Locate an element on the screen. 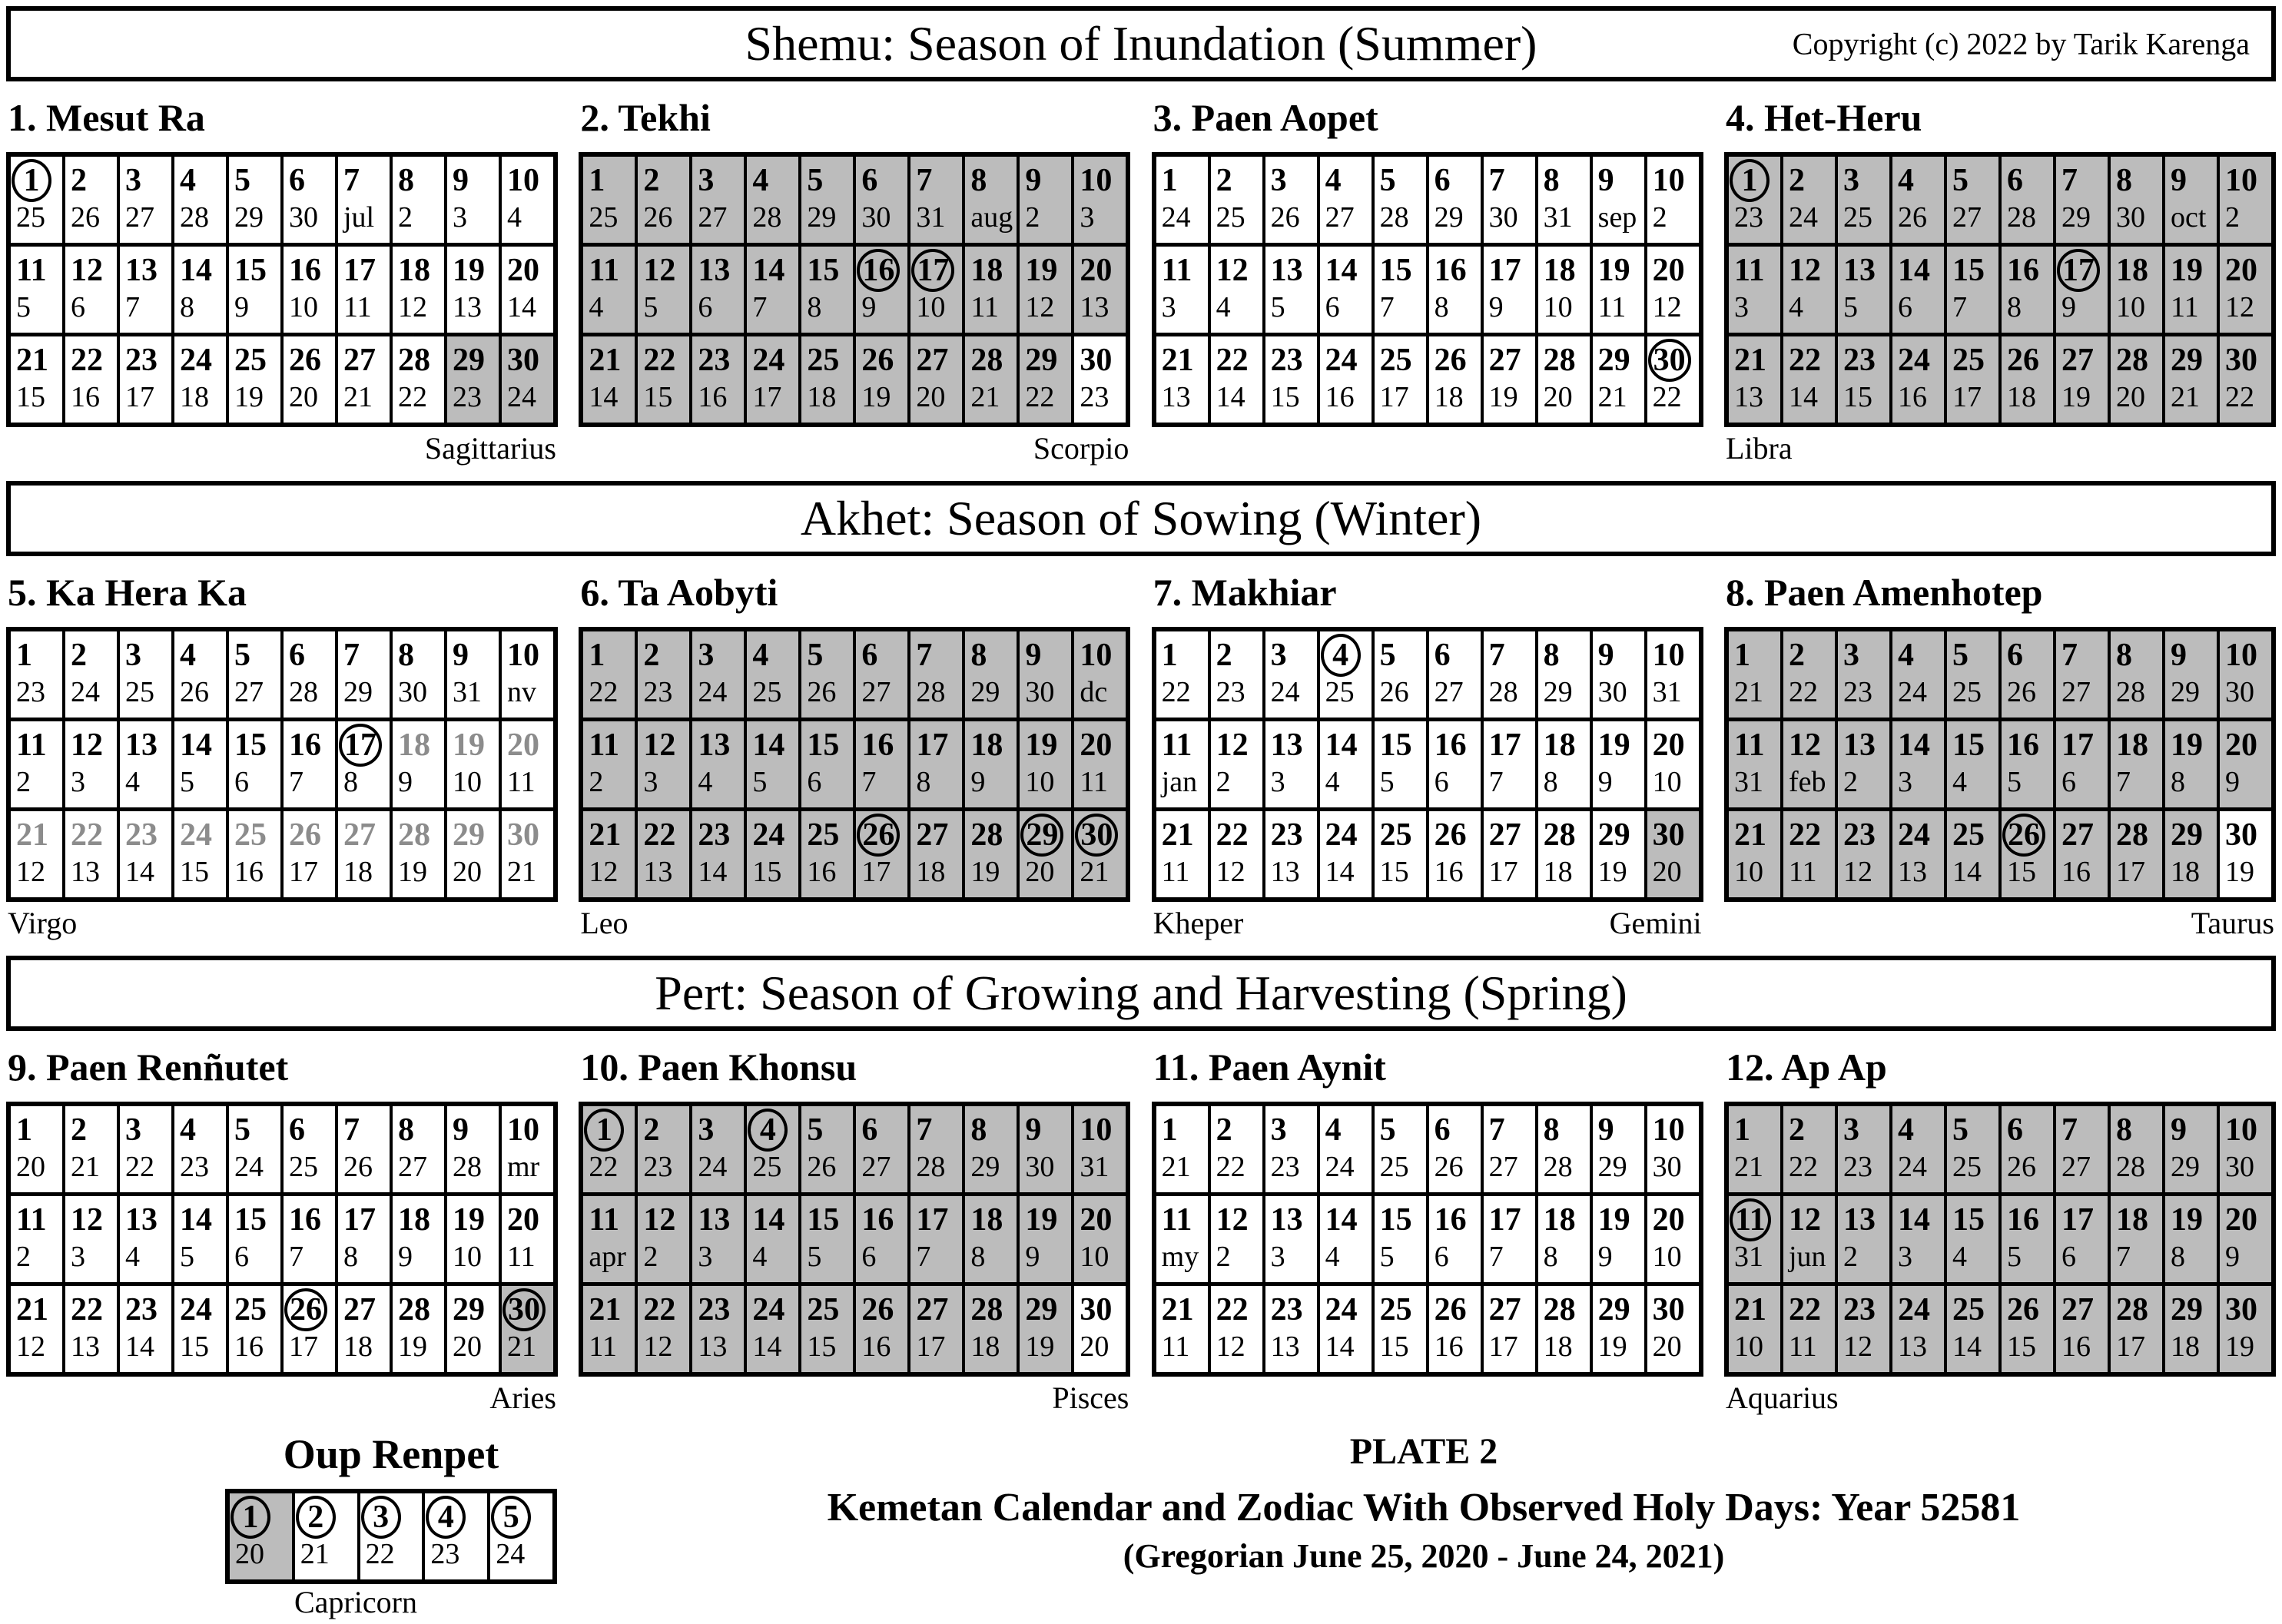 The image size is (2282, 1624). day-cell: 6 26 is located at coordinates (2027, 675).